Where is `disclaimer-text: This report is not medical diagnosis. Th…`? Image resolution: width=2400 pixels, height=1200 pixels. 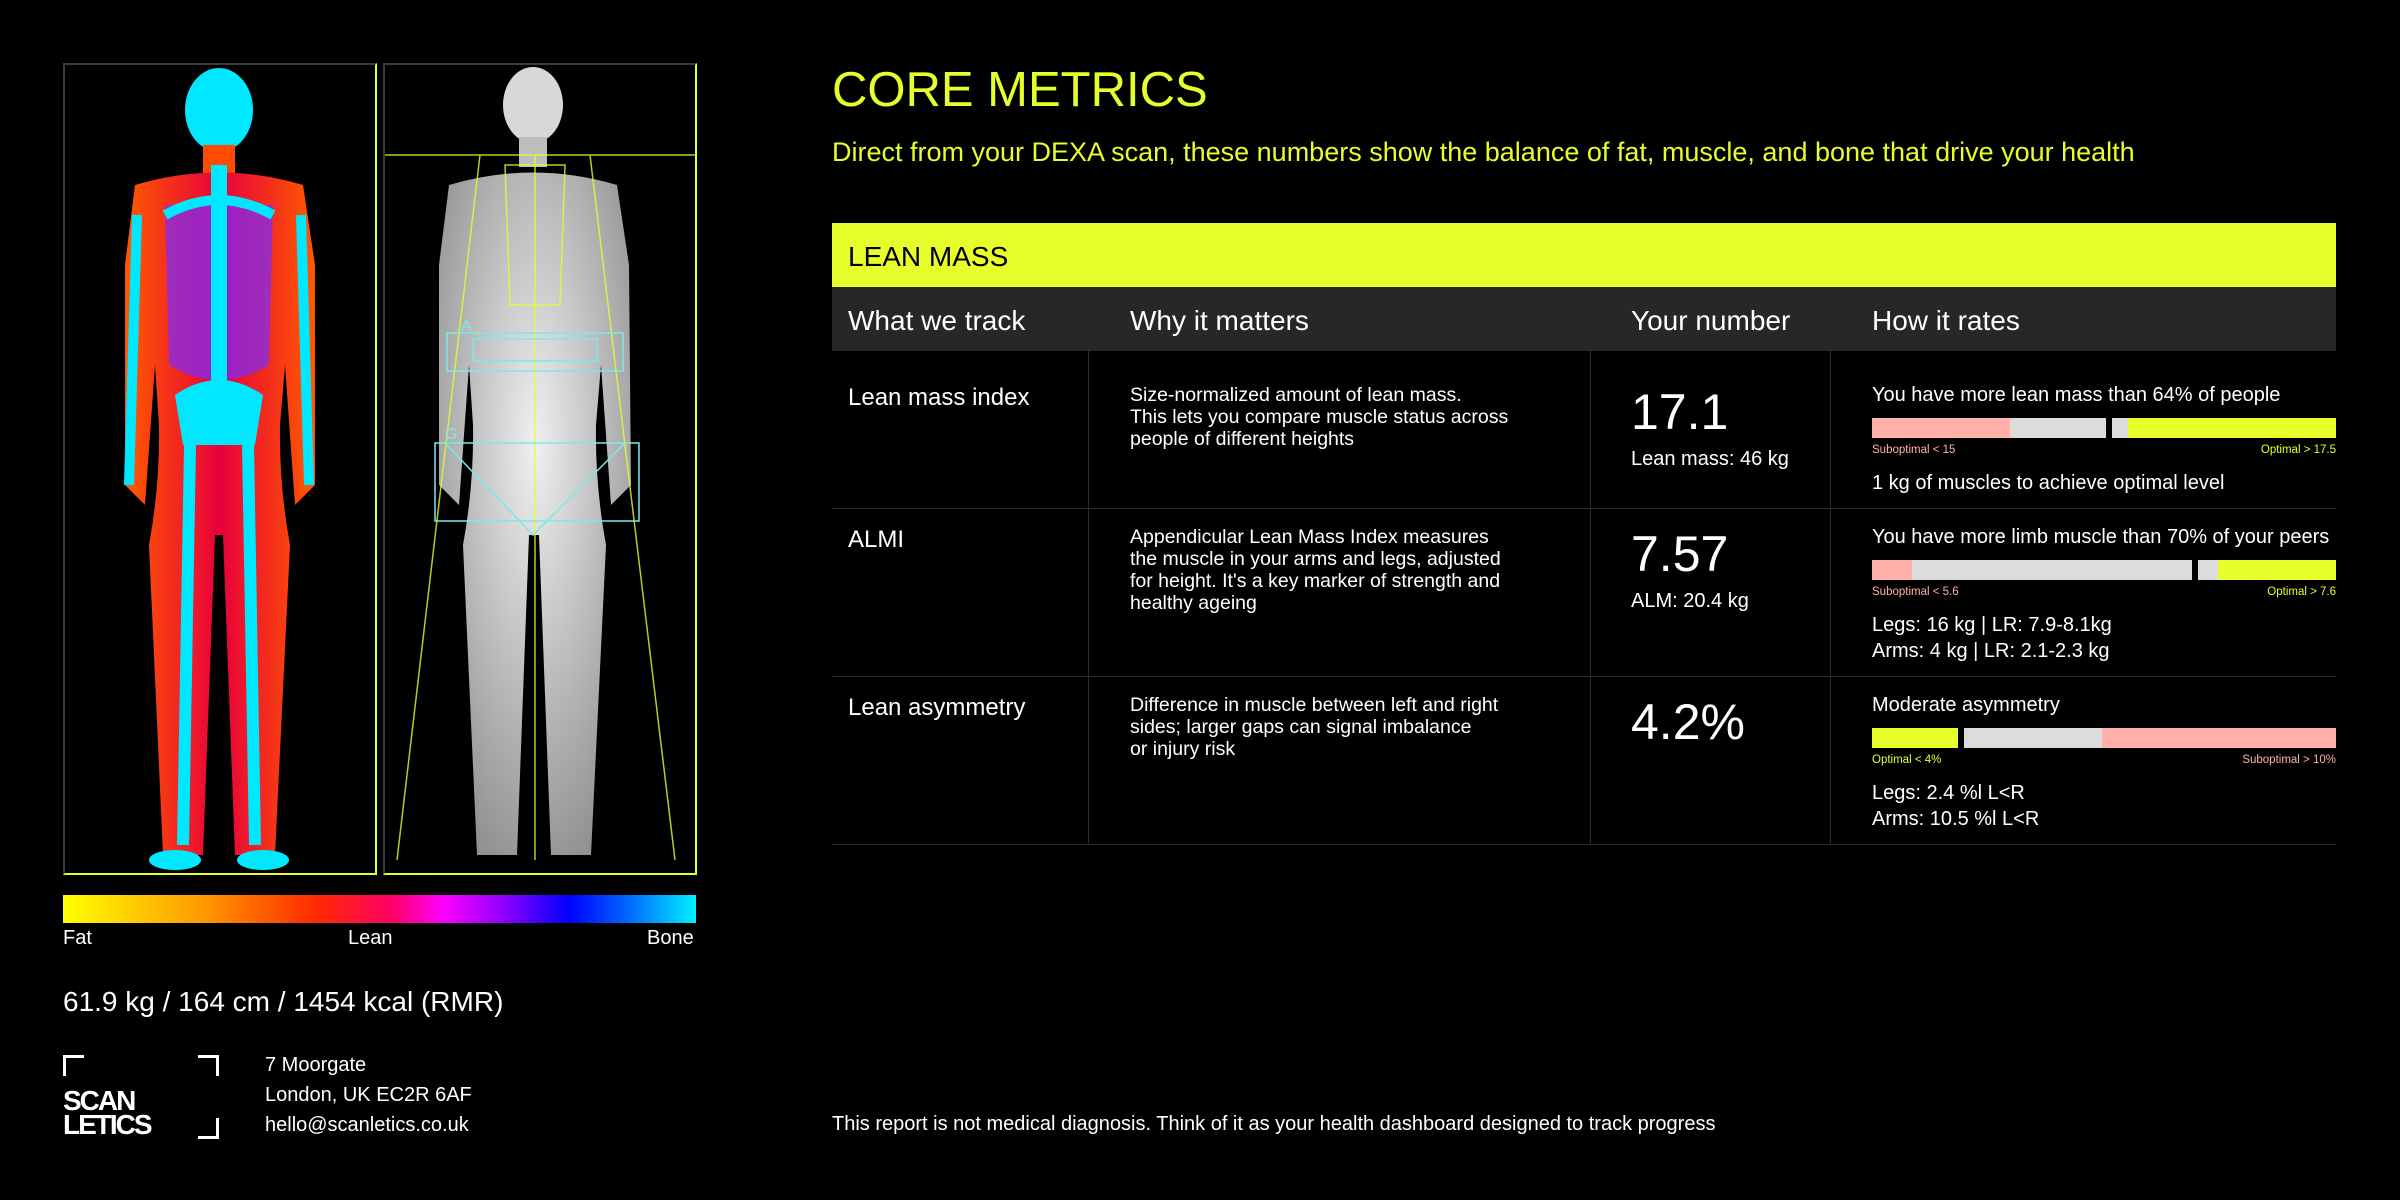
disclaimer-text: This report is not medical diagnosis. Th… is located at coordinates (1274, 1124).